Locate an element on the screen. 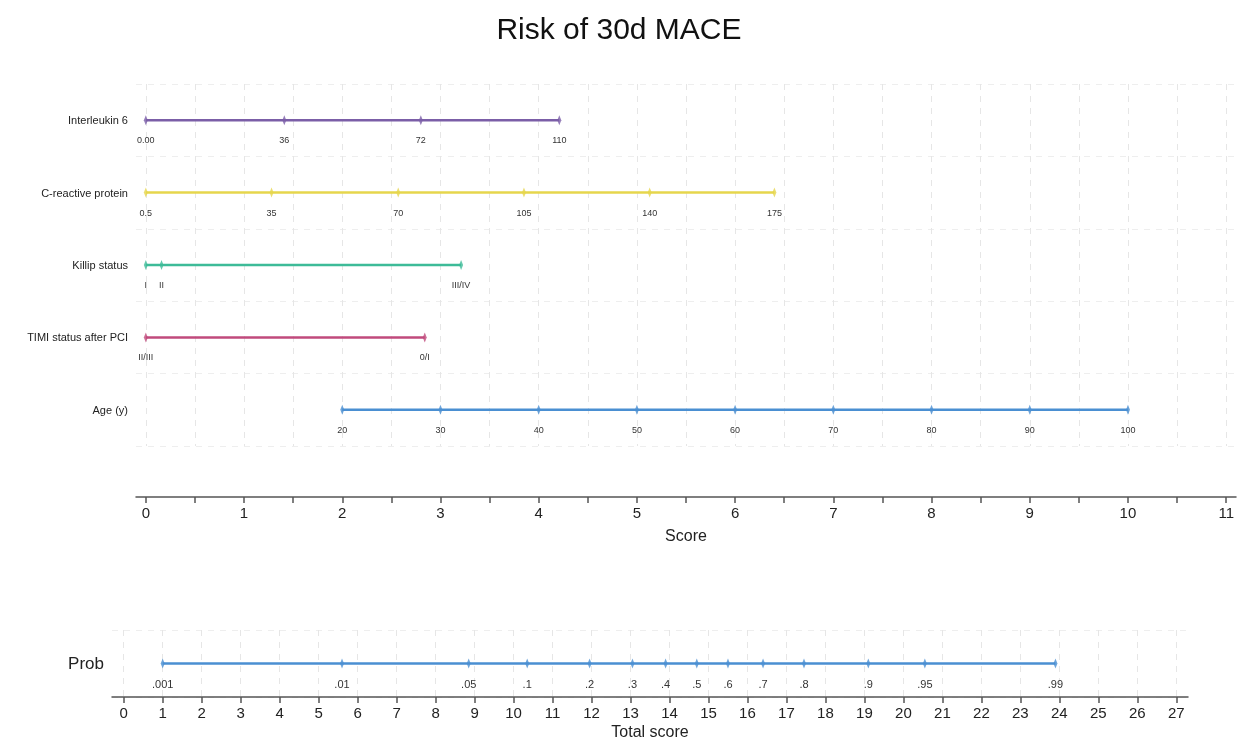 This screenshot has height=753, width=1238. annotation: .5 is located at coordinates (697, 683).